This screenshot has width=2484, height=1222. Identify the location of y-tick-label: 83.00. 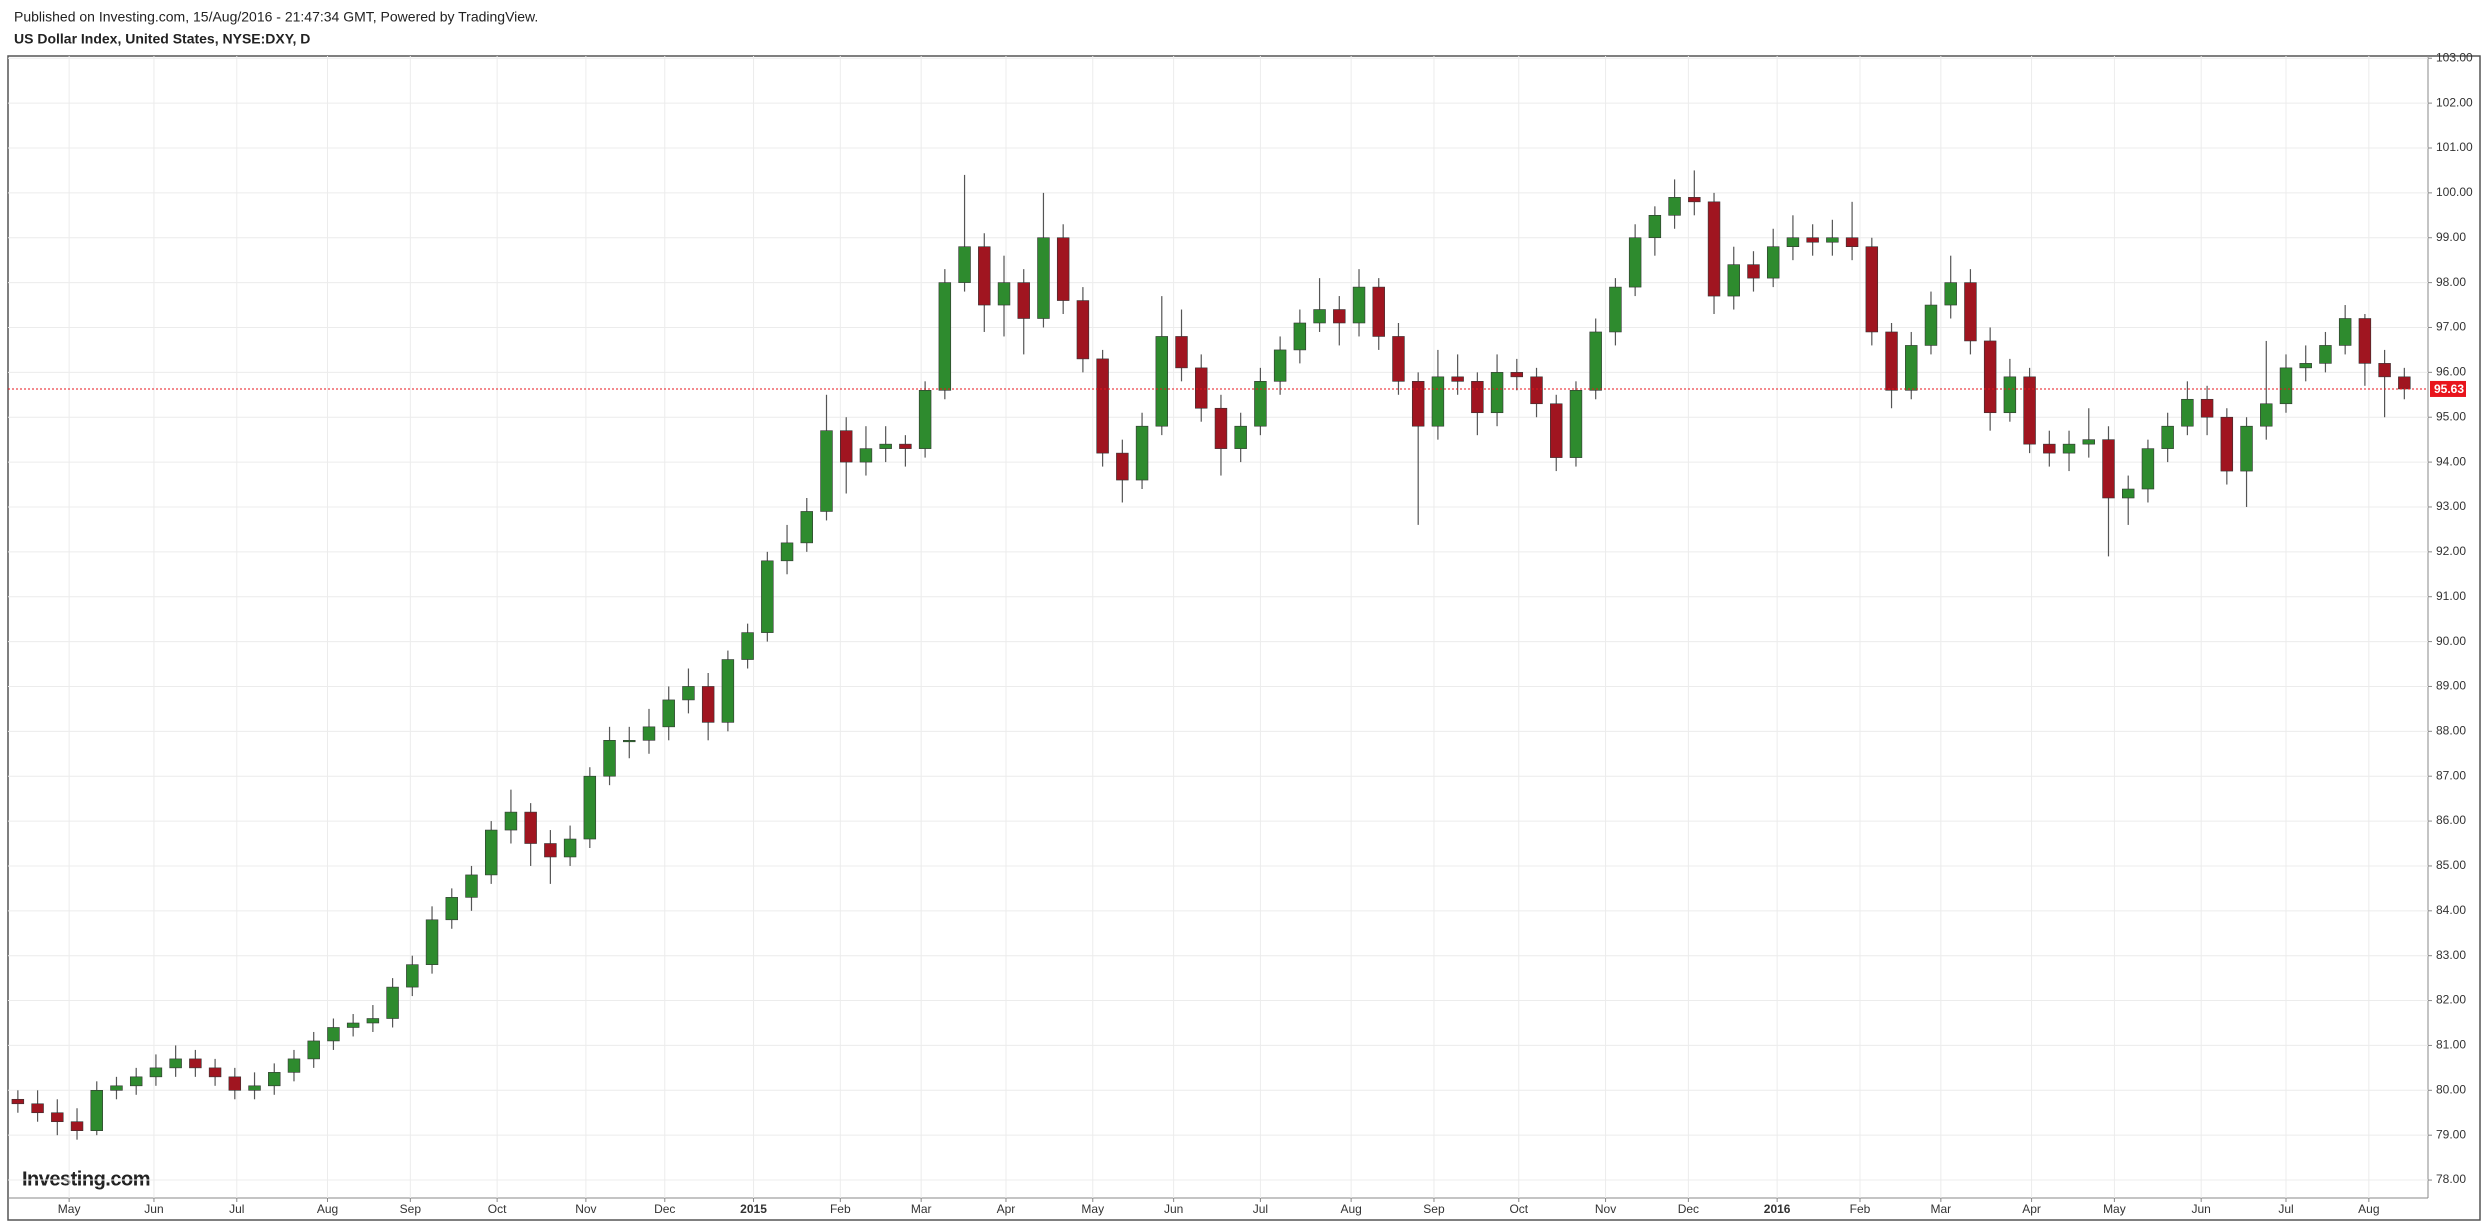
(2451, 955).